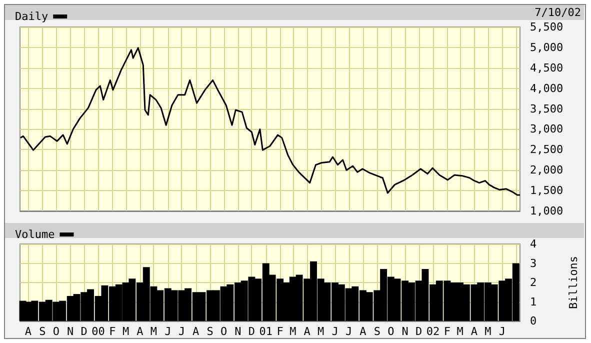 The width and height of the screenshot is (591, 343). Describe the element at coordinates (547, 67) in the screenshot. I see `y-tick-label: 4,500` at that location.